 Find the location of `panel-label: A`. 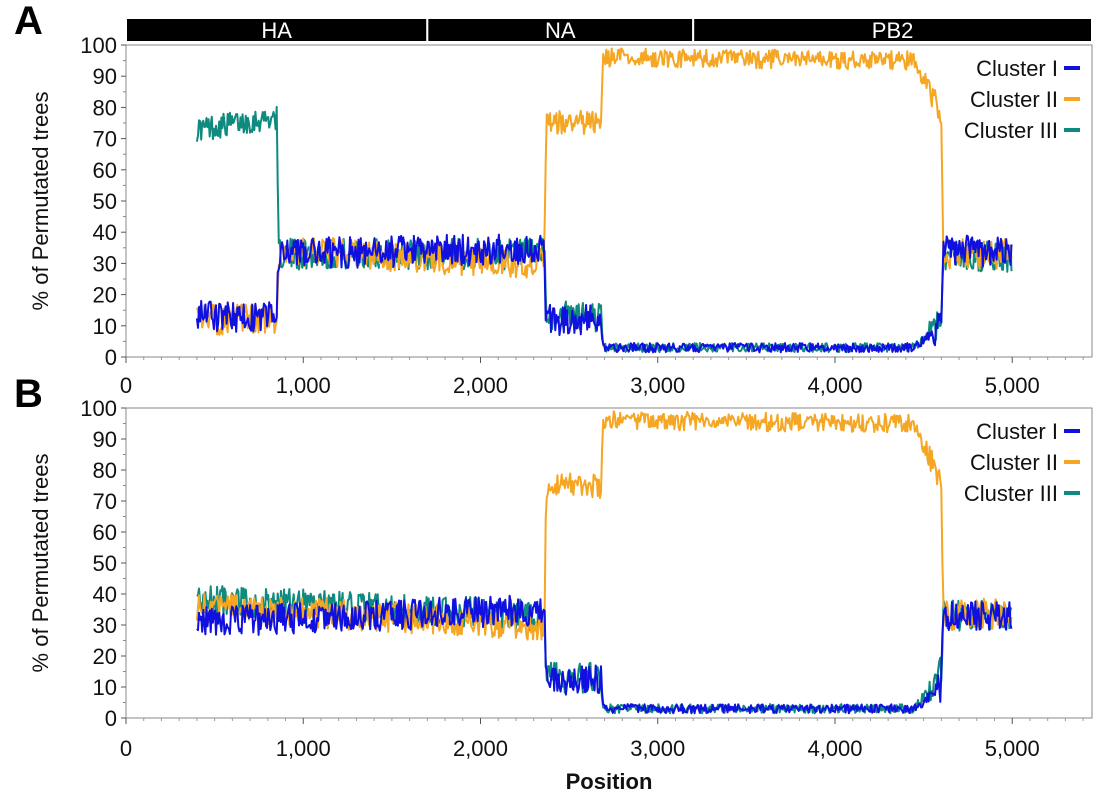

panel-label: A is located at coordinates (28, 21).